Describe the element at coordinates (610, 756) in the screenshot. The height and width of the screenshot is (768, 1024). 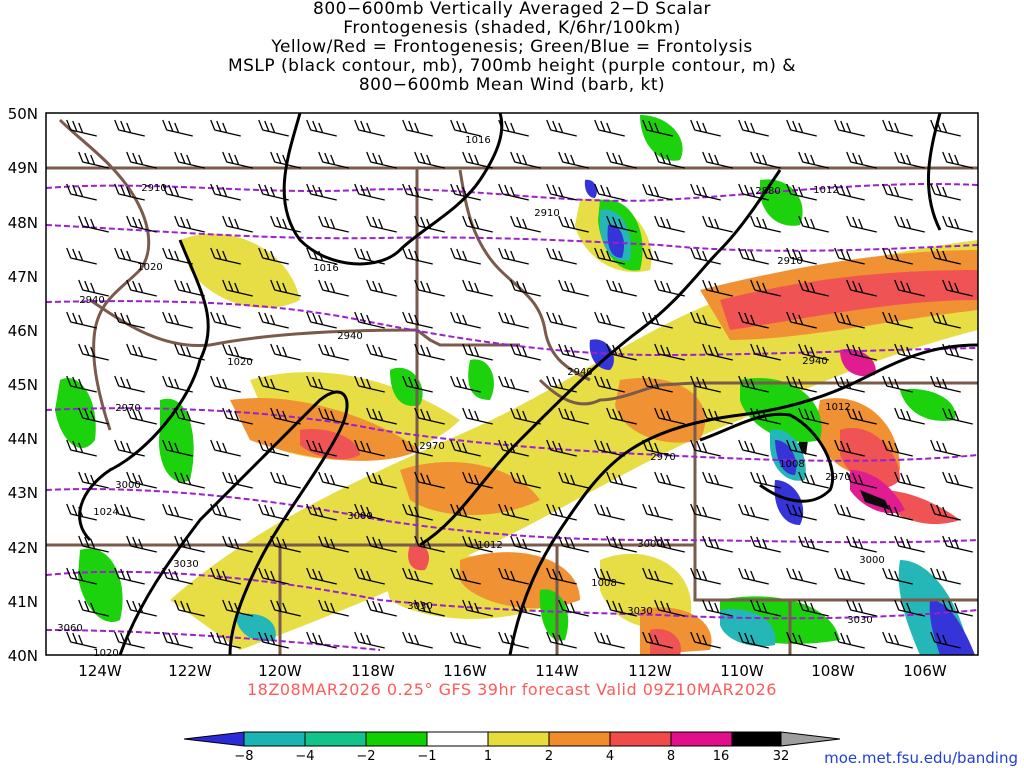
I see `colorbar-tick: 4` at that location.